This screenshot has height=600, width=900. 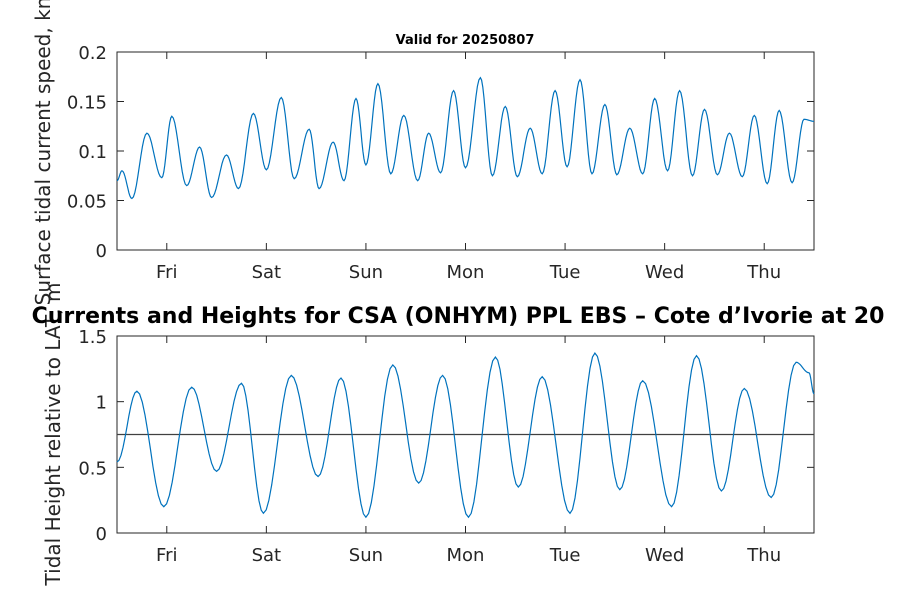 What do you see at coordinates (101, 251) in the screenshot?
I see `current-speed-ytick-label: 0` at bounding box center [101, 251].